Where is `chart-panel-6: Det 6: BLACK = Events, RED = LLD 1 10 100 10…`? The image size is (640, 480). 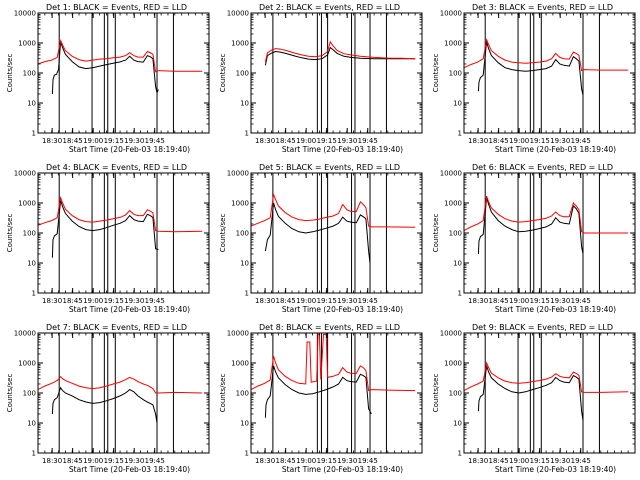
chart-panel-6: Det 6: BLACK = Events, RED = LLD 1 10 100 10… is located at coordinates (534, 238).